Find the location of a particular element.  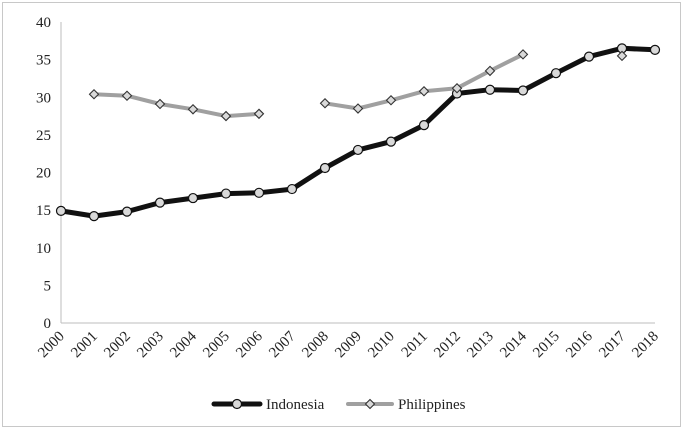

x-tick-label: 2007 is located at coordinates (282, 344).